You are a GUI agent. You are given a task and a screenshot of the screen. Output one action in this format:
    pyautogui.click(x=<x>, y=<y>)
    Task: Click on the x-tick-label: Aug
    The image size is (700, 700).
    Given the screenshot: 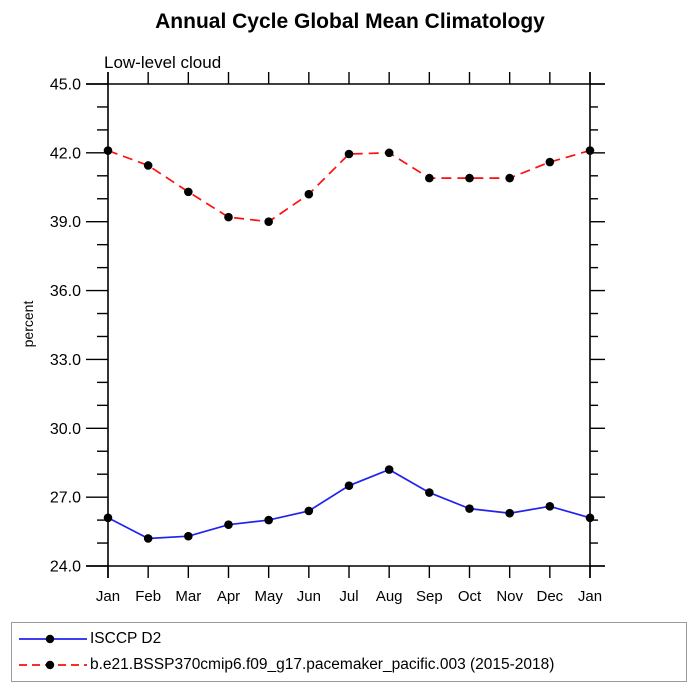 What is the action you would take?
    pyautogui.click(x=389, y=596)
    